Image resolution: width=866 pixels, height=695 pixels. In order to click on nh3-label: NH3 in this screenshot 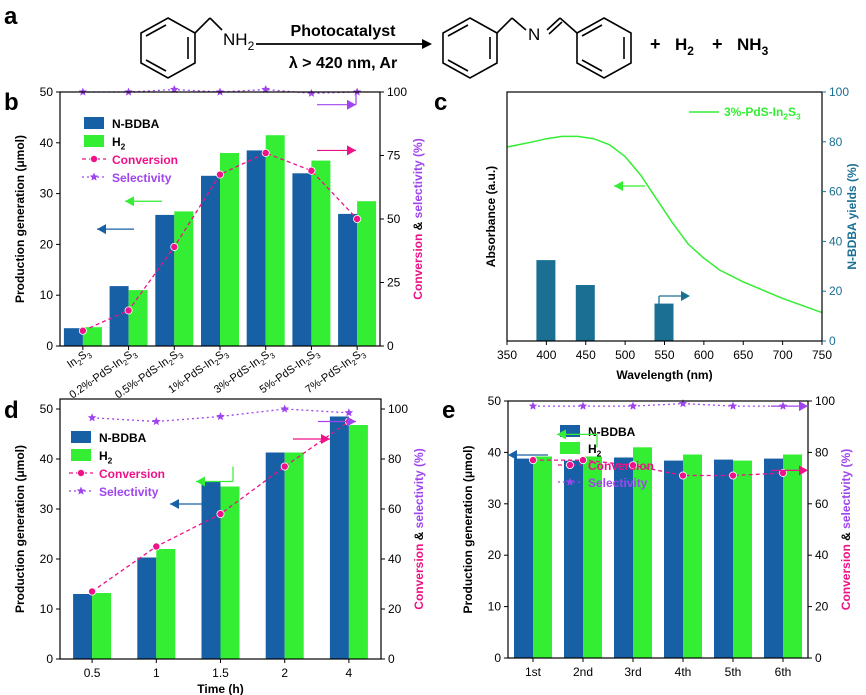, I will do `click(753, 46)`.